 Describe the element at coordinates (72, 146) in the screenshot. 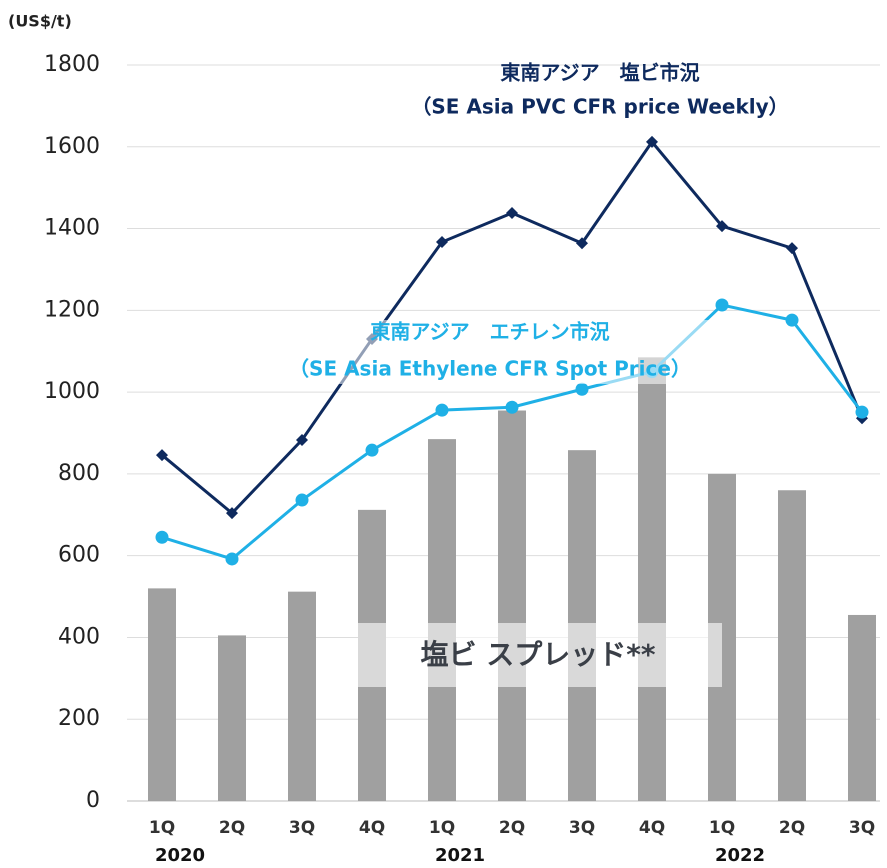

I see `y-tick-label: 1600` at that location.